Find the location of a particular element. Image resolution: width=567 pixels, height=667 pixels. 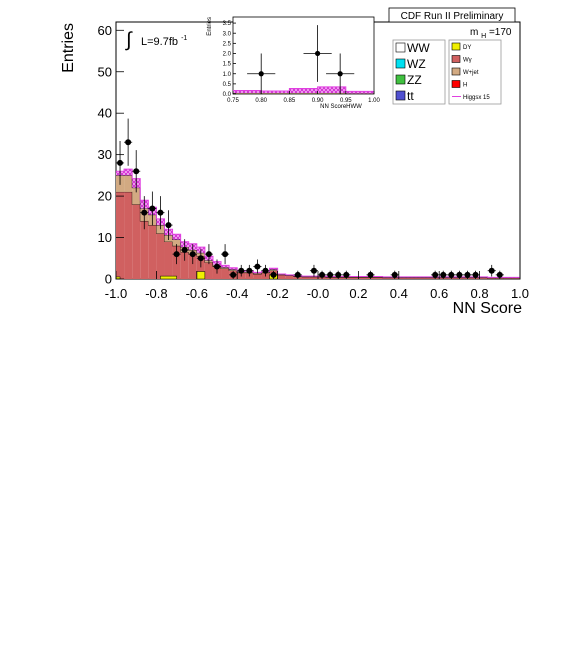

main-x-ticks: -1.0 -0.8 -0.6 -0.4 -0.2 -0.0 0.2 0.4 0.6 0.8 1.0 is located at coordinates (317, 286).